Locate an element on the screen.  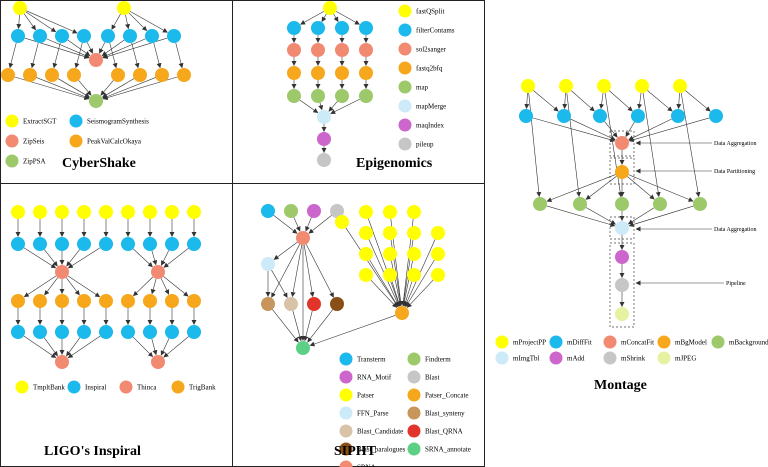
montage-node-mbackground is located at coordinates (580, 204).